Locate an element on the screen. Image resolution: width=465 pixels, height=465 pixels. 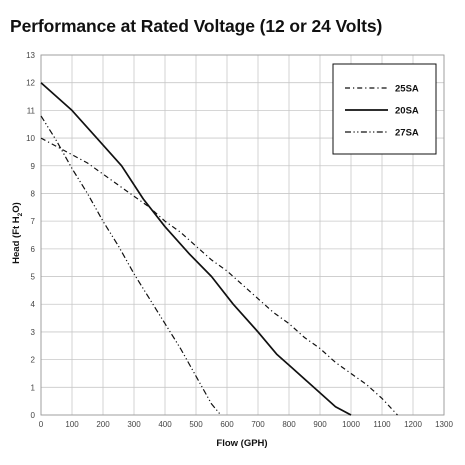
legend-label-25sa: 25SA is located at coordinates (407, 89).